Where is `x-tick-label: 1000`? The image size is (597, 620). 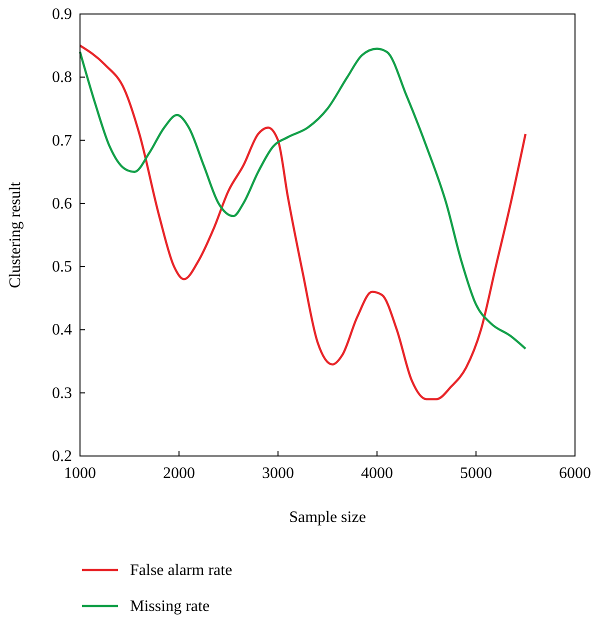
x-tick-label: 1000 is located at coordinates (80, 473).